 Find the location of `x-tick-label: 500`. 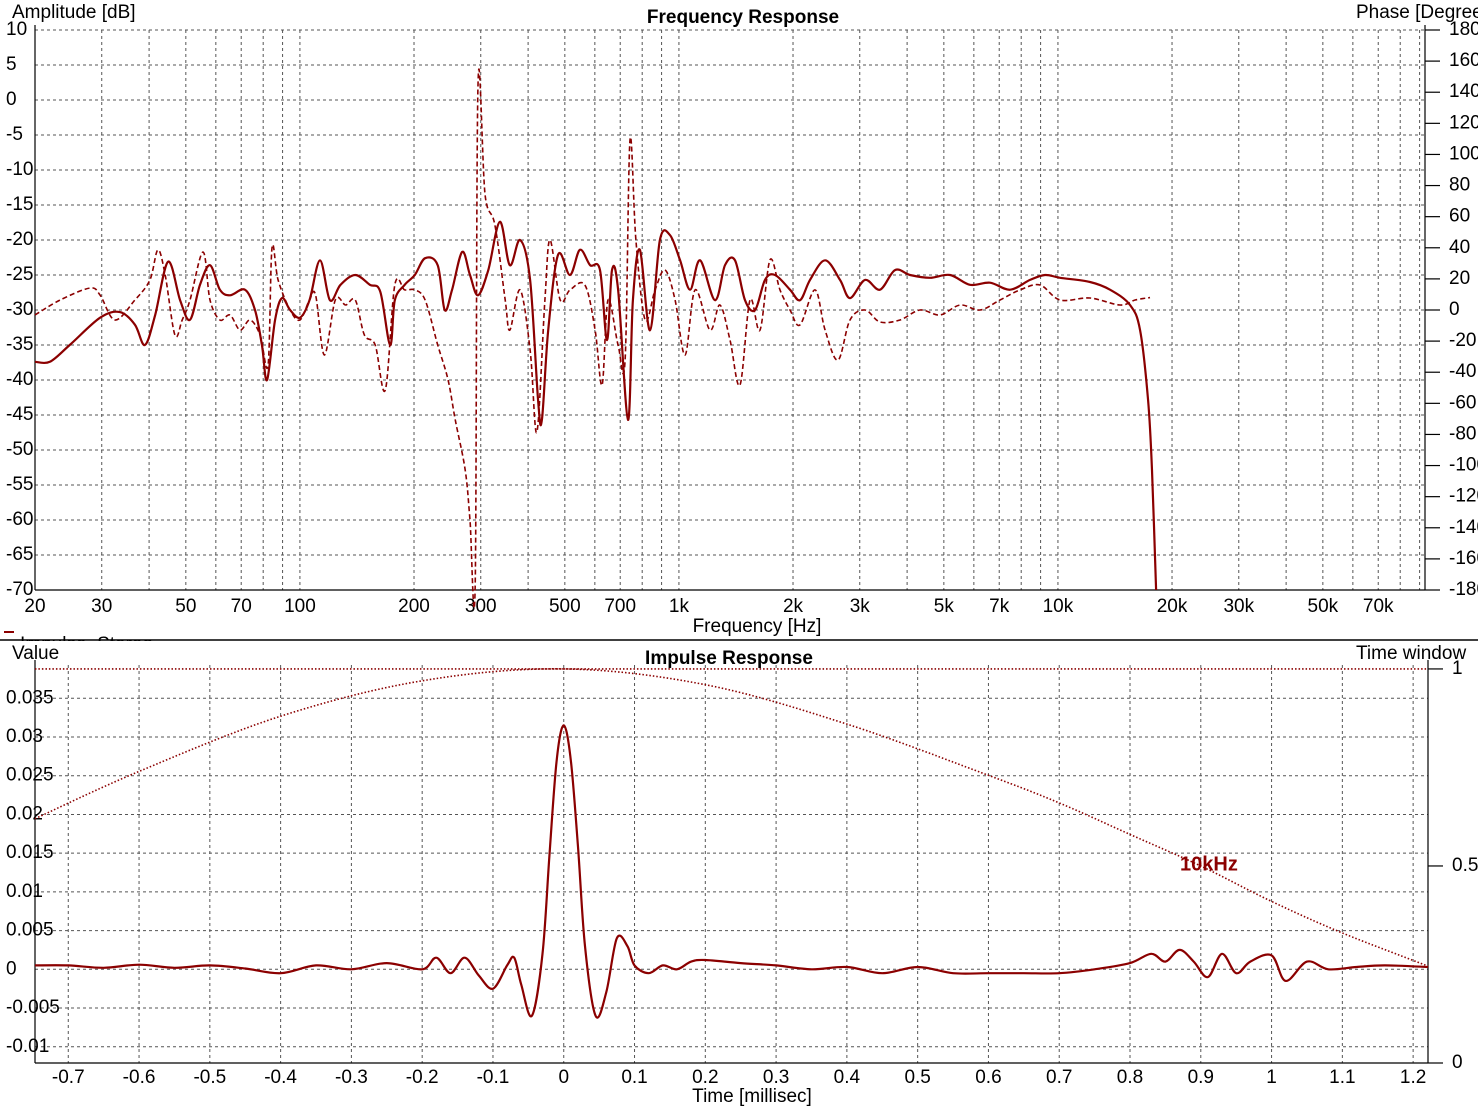

x-tick-label: 500 is located at coordinates (565, 606).